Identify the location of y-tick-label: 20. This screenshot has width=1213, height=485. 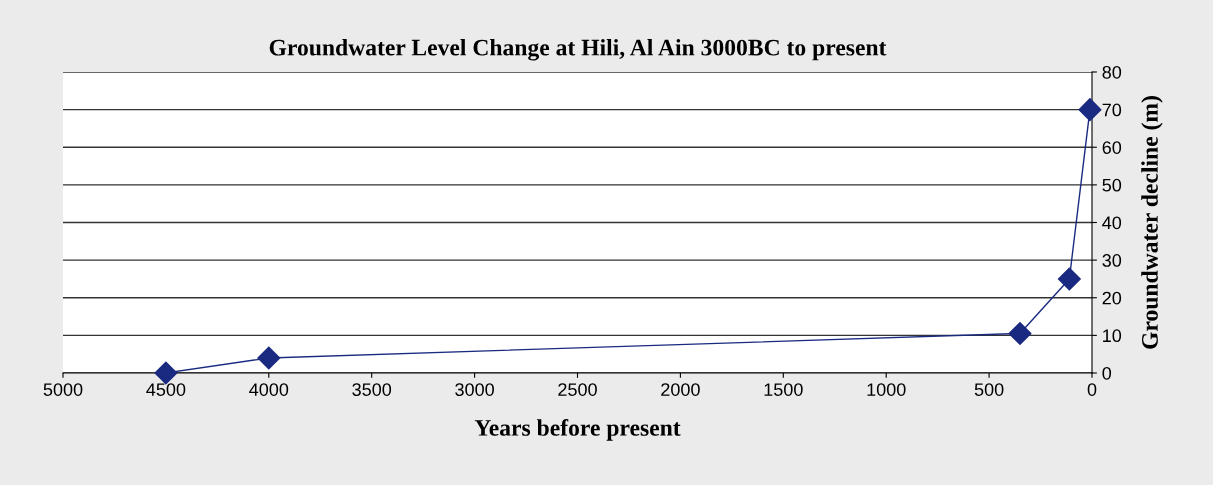
(1112, 298).